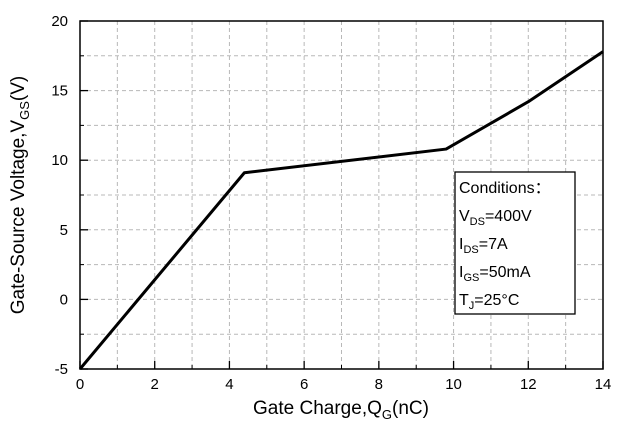  I want to click on x-tick-label: 10, so click(453, 384).